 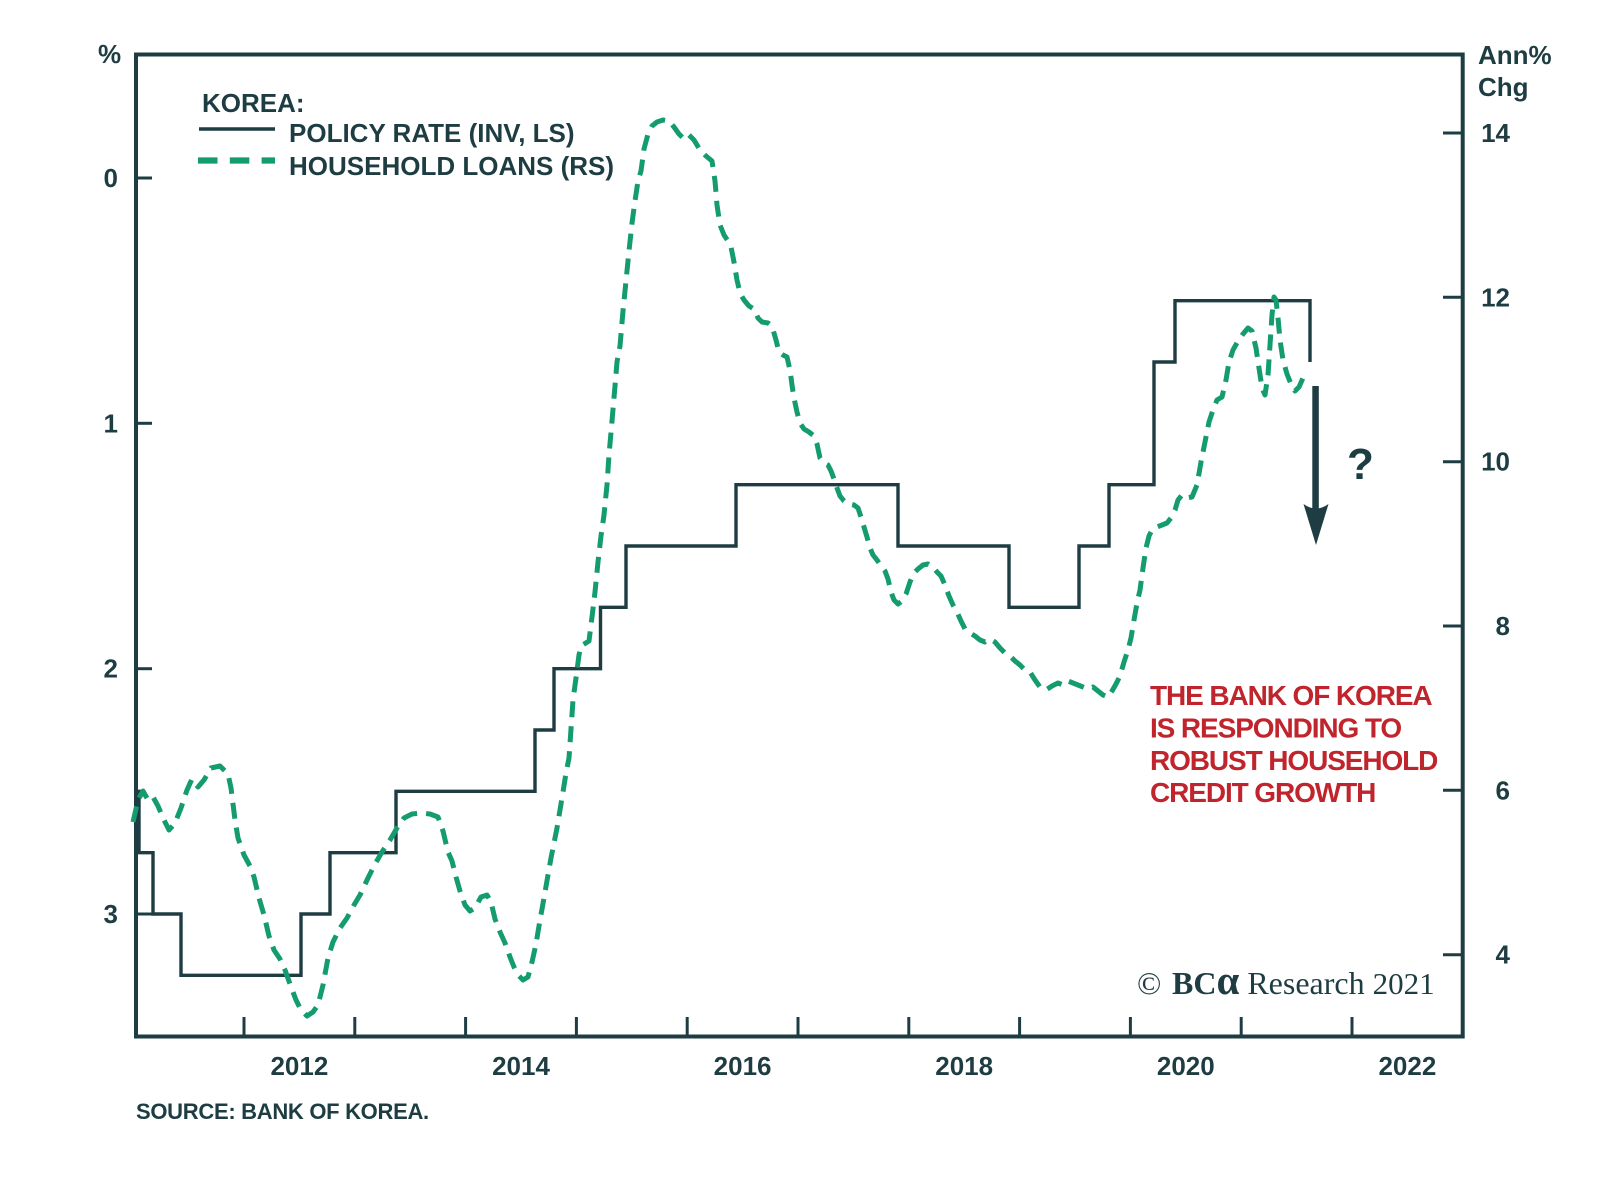 What do you see at coordinates (451, 166) in the screenshot?
I see `svg-text: HOUSEHOLD LOANS (RS)` at bounding box center [451, 166].